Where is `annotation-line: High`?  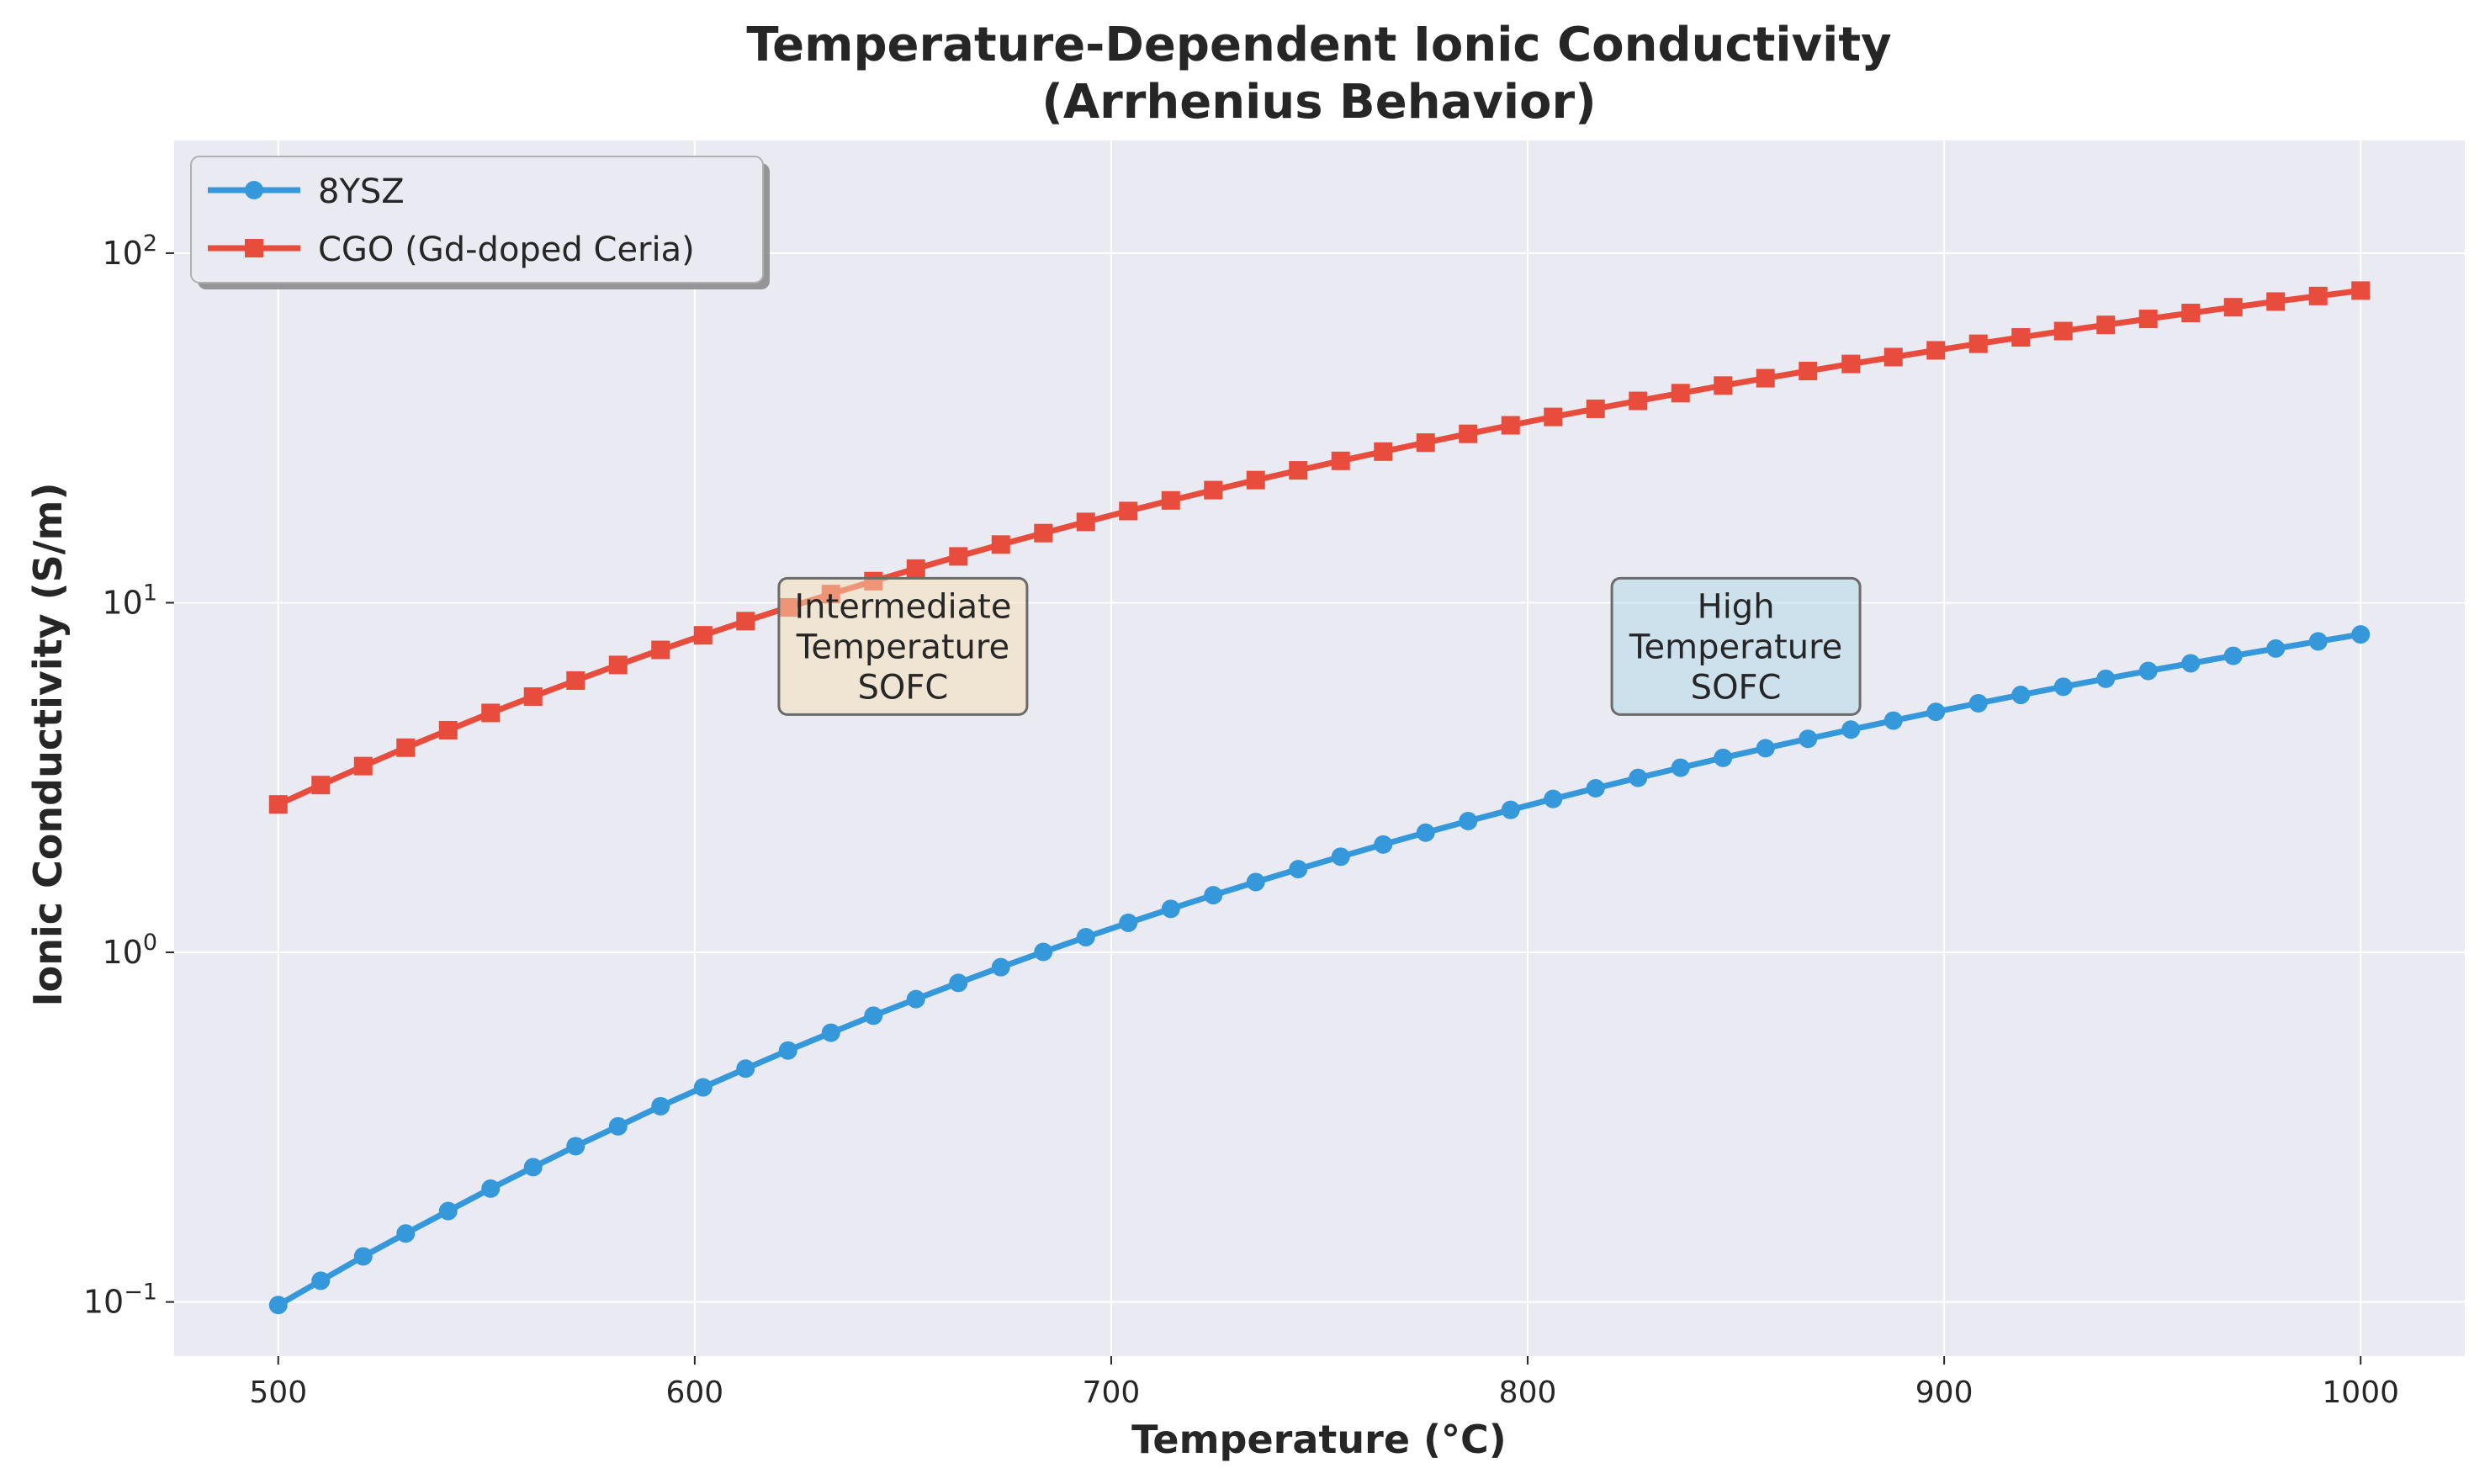
annotation-line: High is located at coordinates (1736, 606).